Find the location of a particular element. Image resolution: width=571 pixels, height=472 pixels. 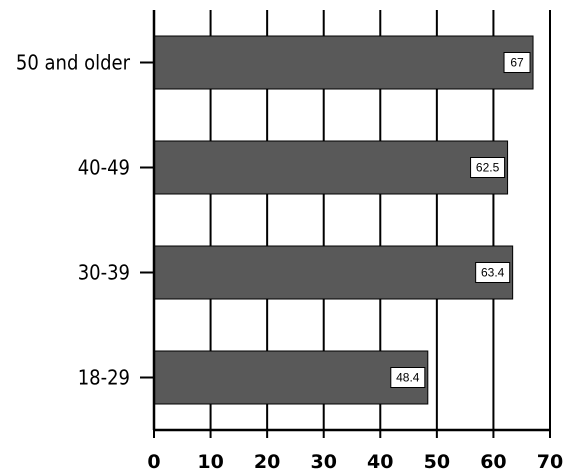

x-tick-label: 40 is located at coordinates (380, 461).